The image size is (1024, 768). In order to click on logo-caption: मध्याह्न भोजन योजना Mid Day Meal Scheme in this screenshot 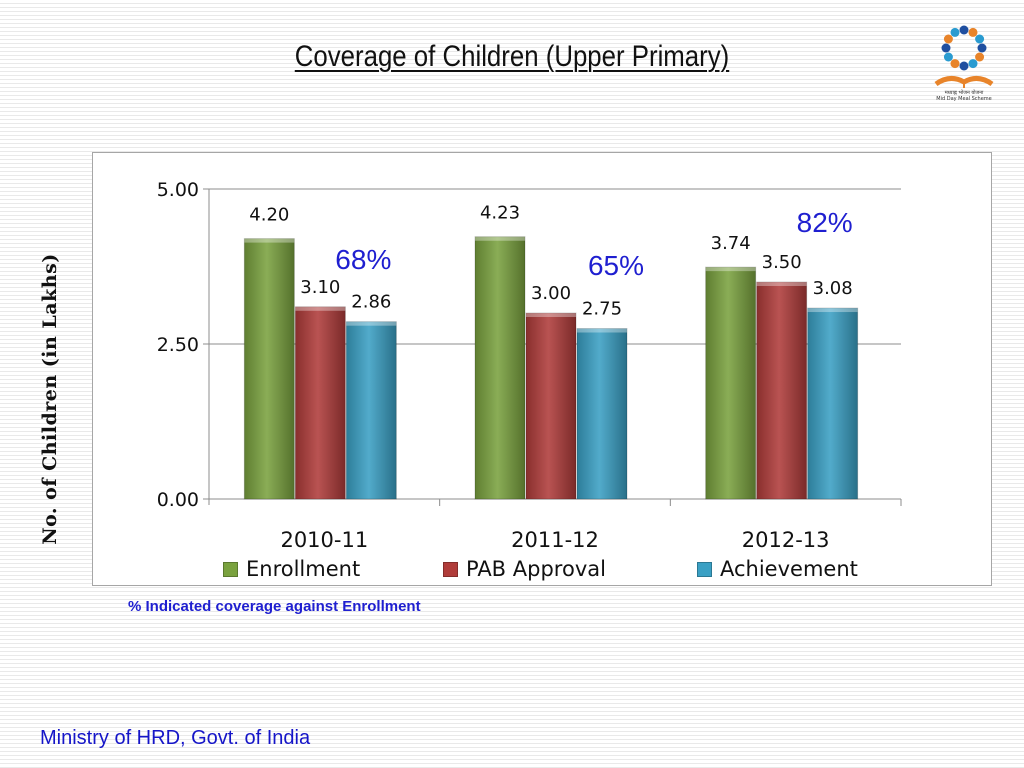, I will do `click(964, 96)`.